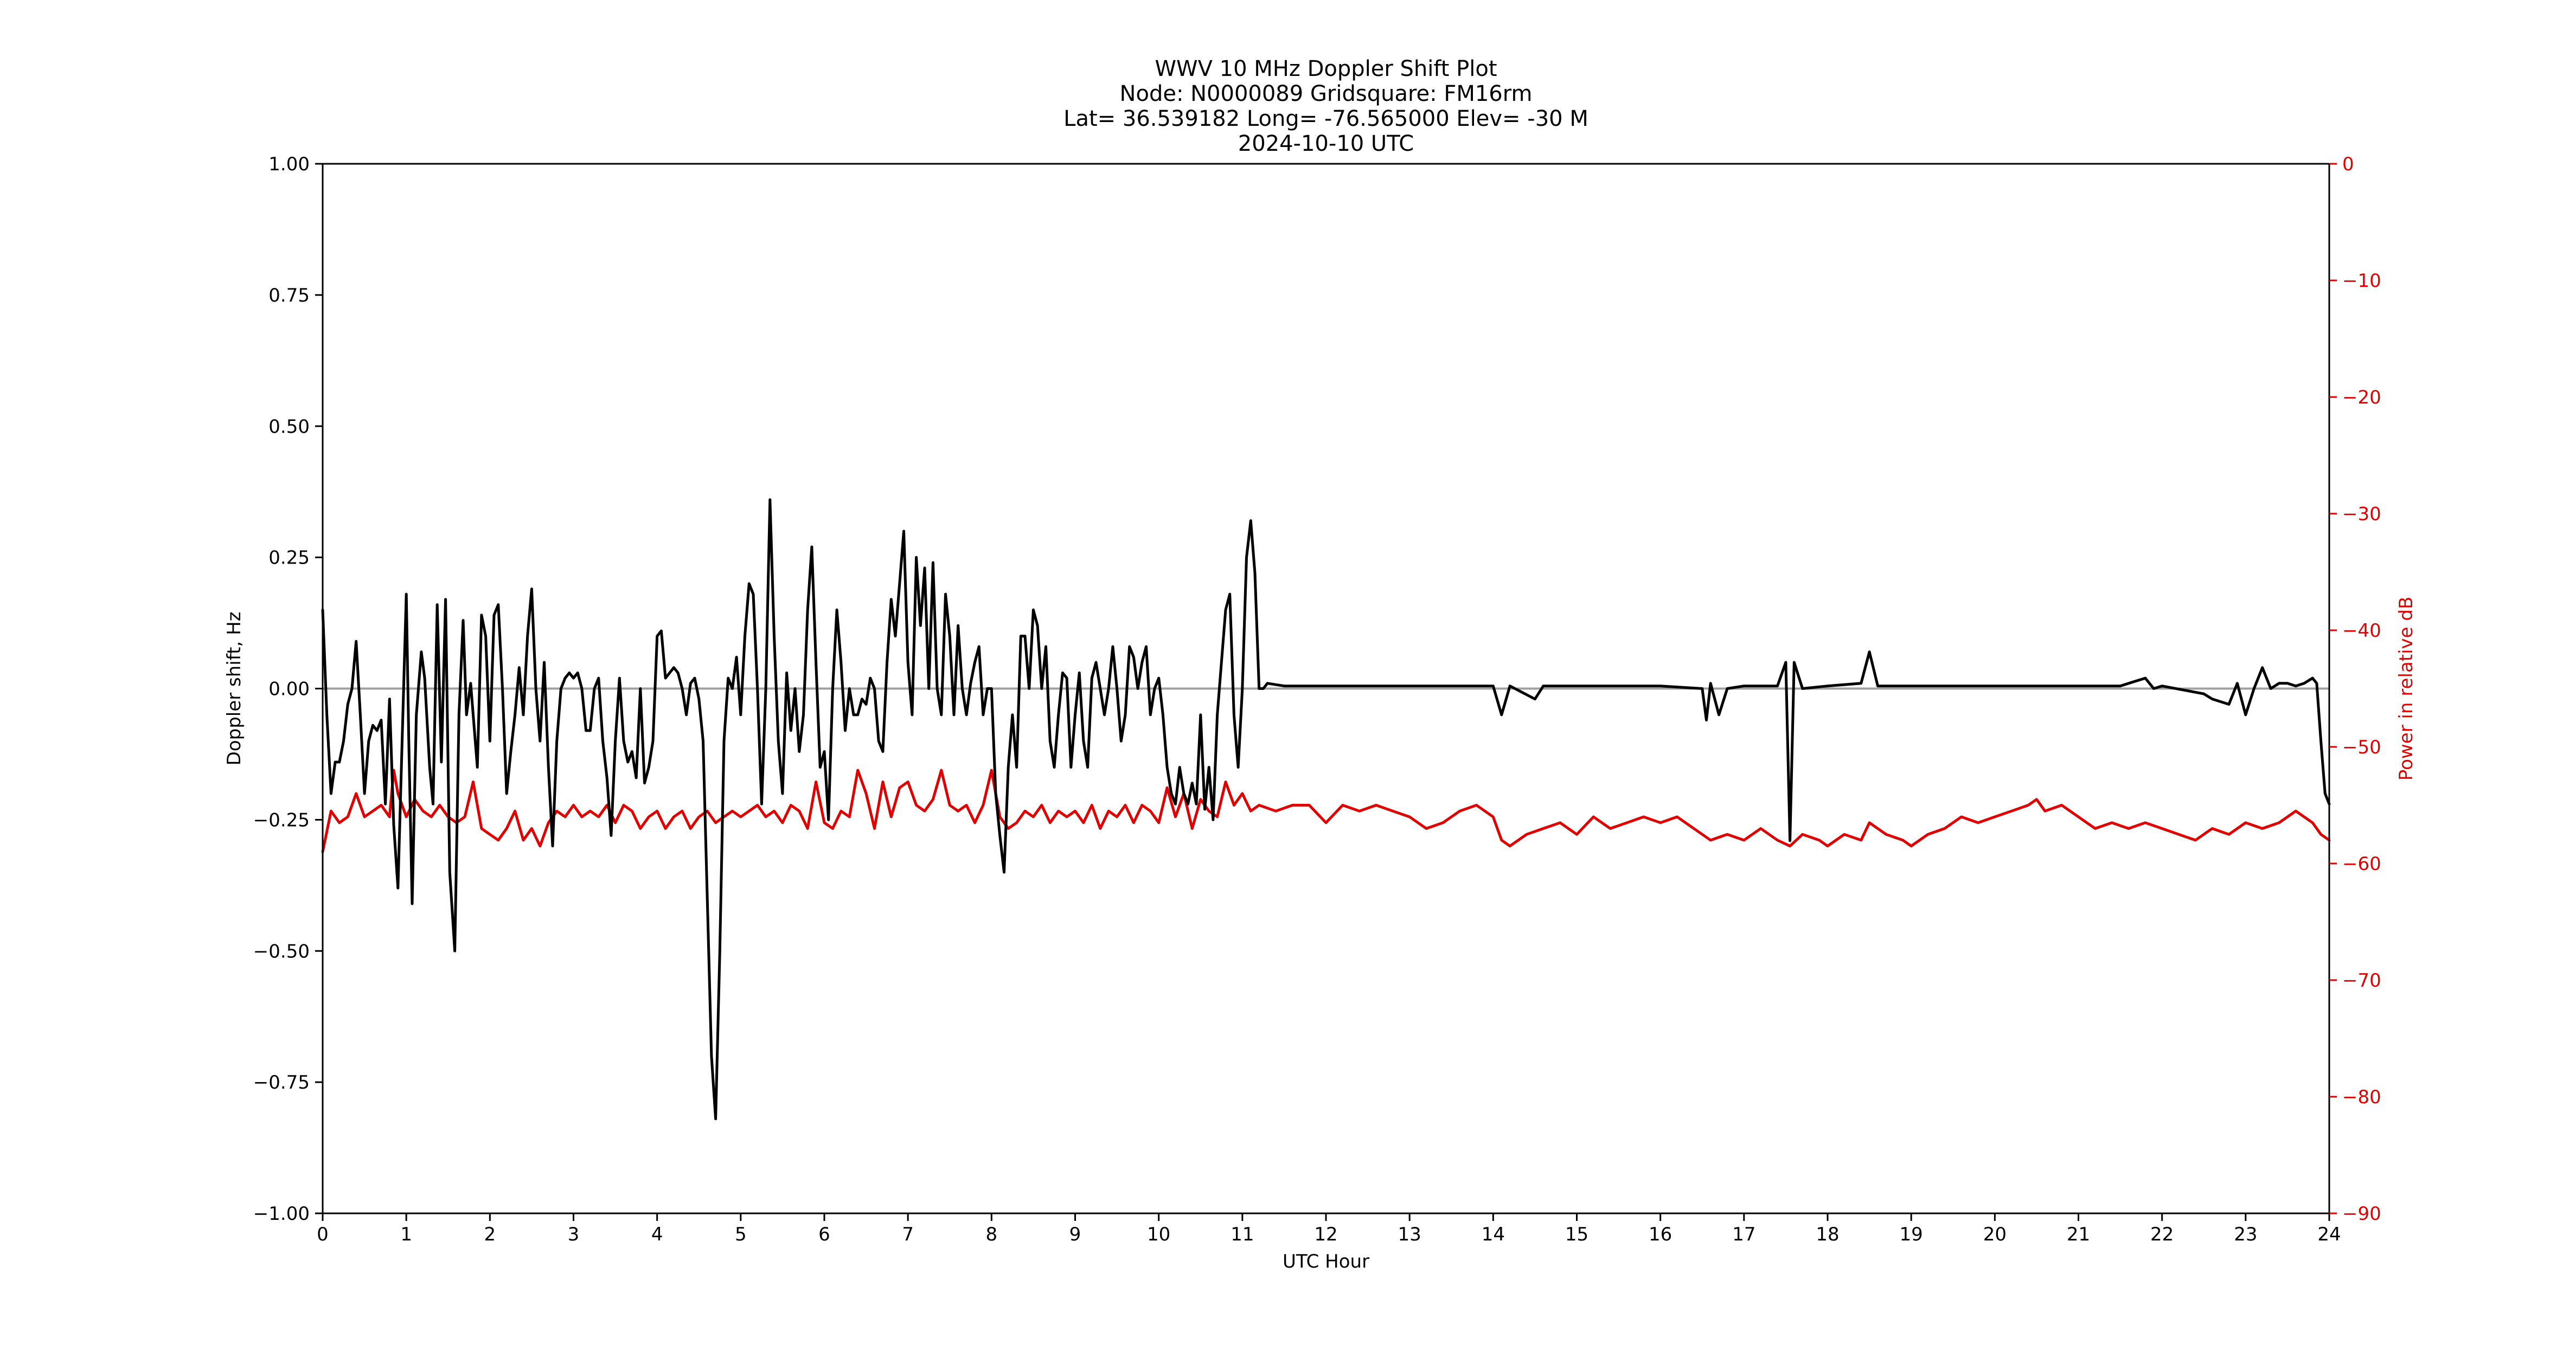 This screenshot has height=1356, width=2576. What do you see at coordinates (1577, 1234) in the screenshot?
I see `x-tick-label: 15` at bounding box center [1577, 1234].